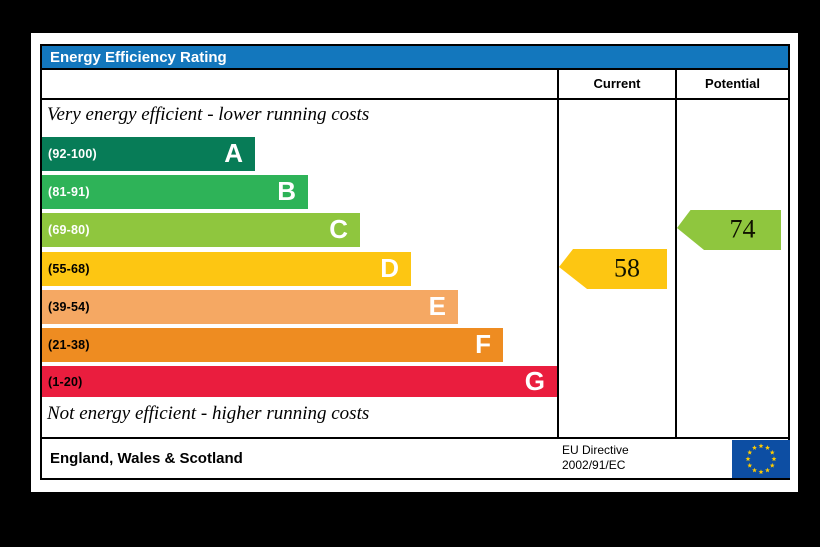 The height and width of the screenshot is (547, 820). What do you see at coordinates (226, 269) in the screenshot?
I see `band-D: (55-68) D` at bounding box center [226, 269].